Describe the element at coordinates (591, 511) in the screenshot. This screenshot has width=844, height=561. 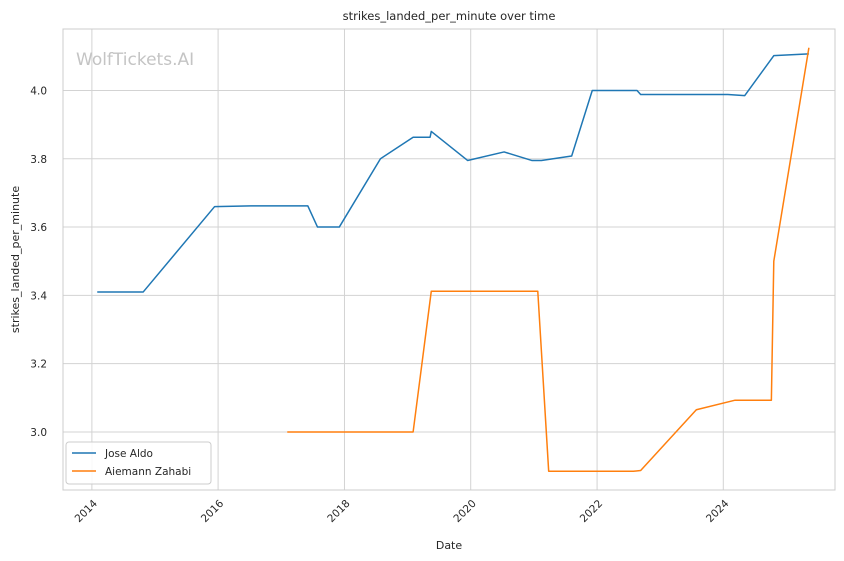
I see `x-tick-label: 2022` at that location.